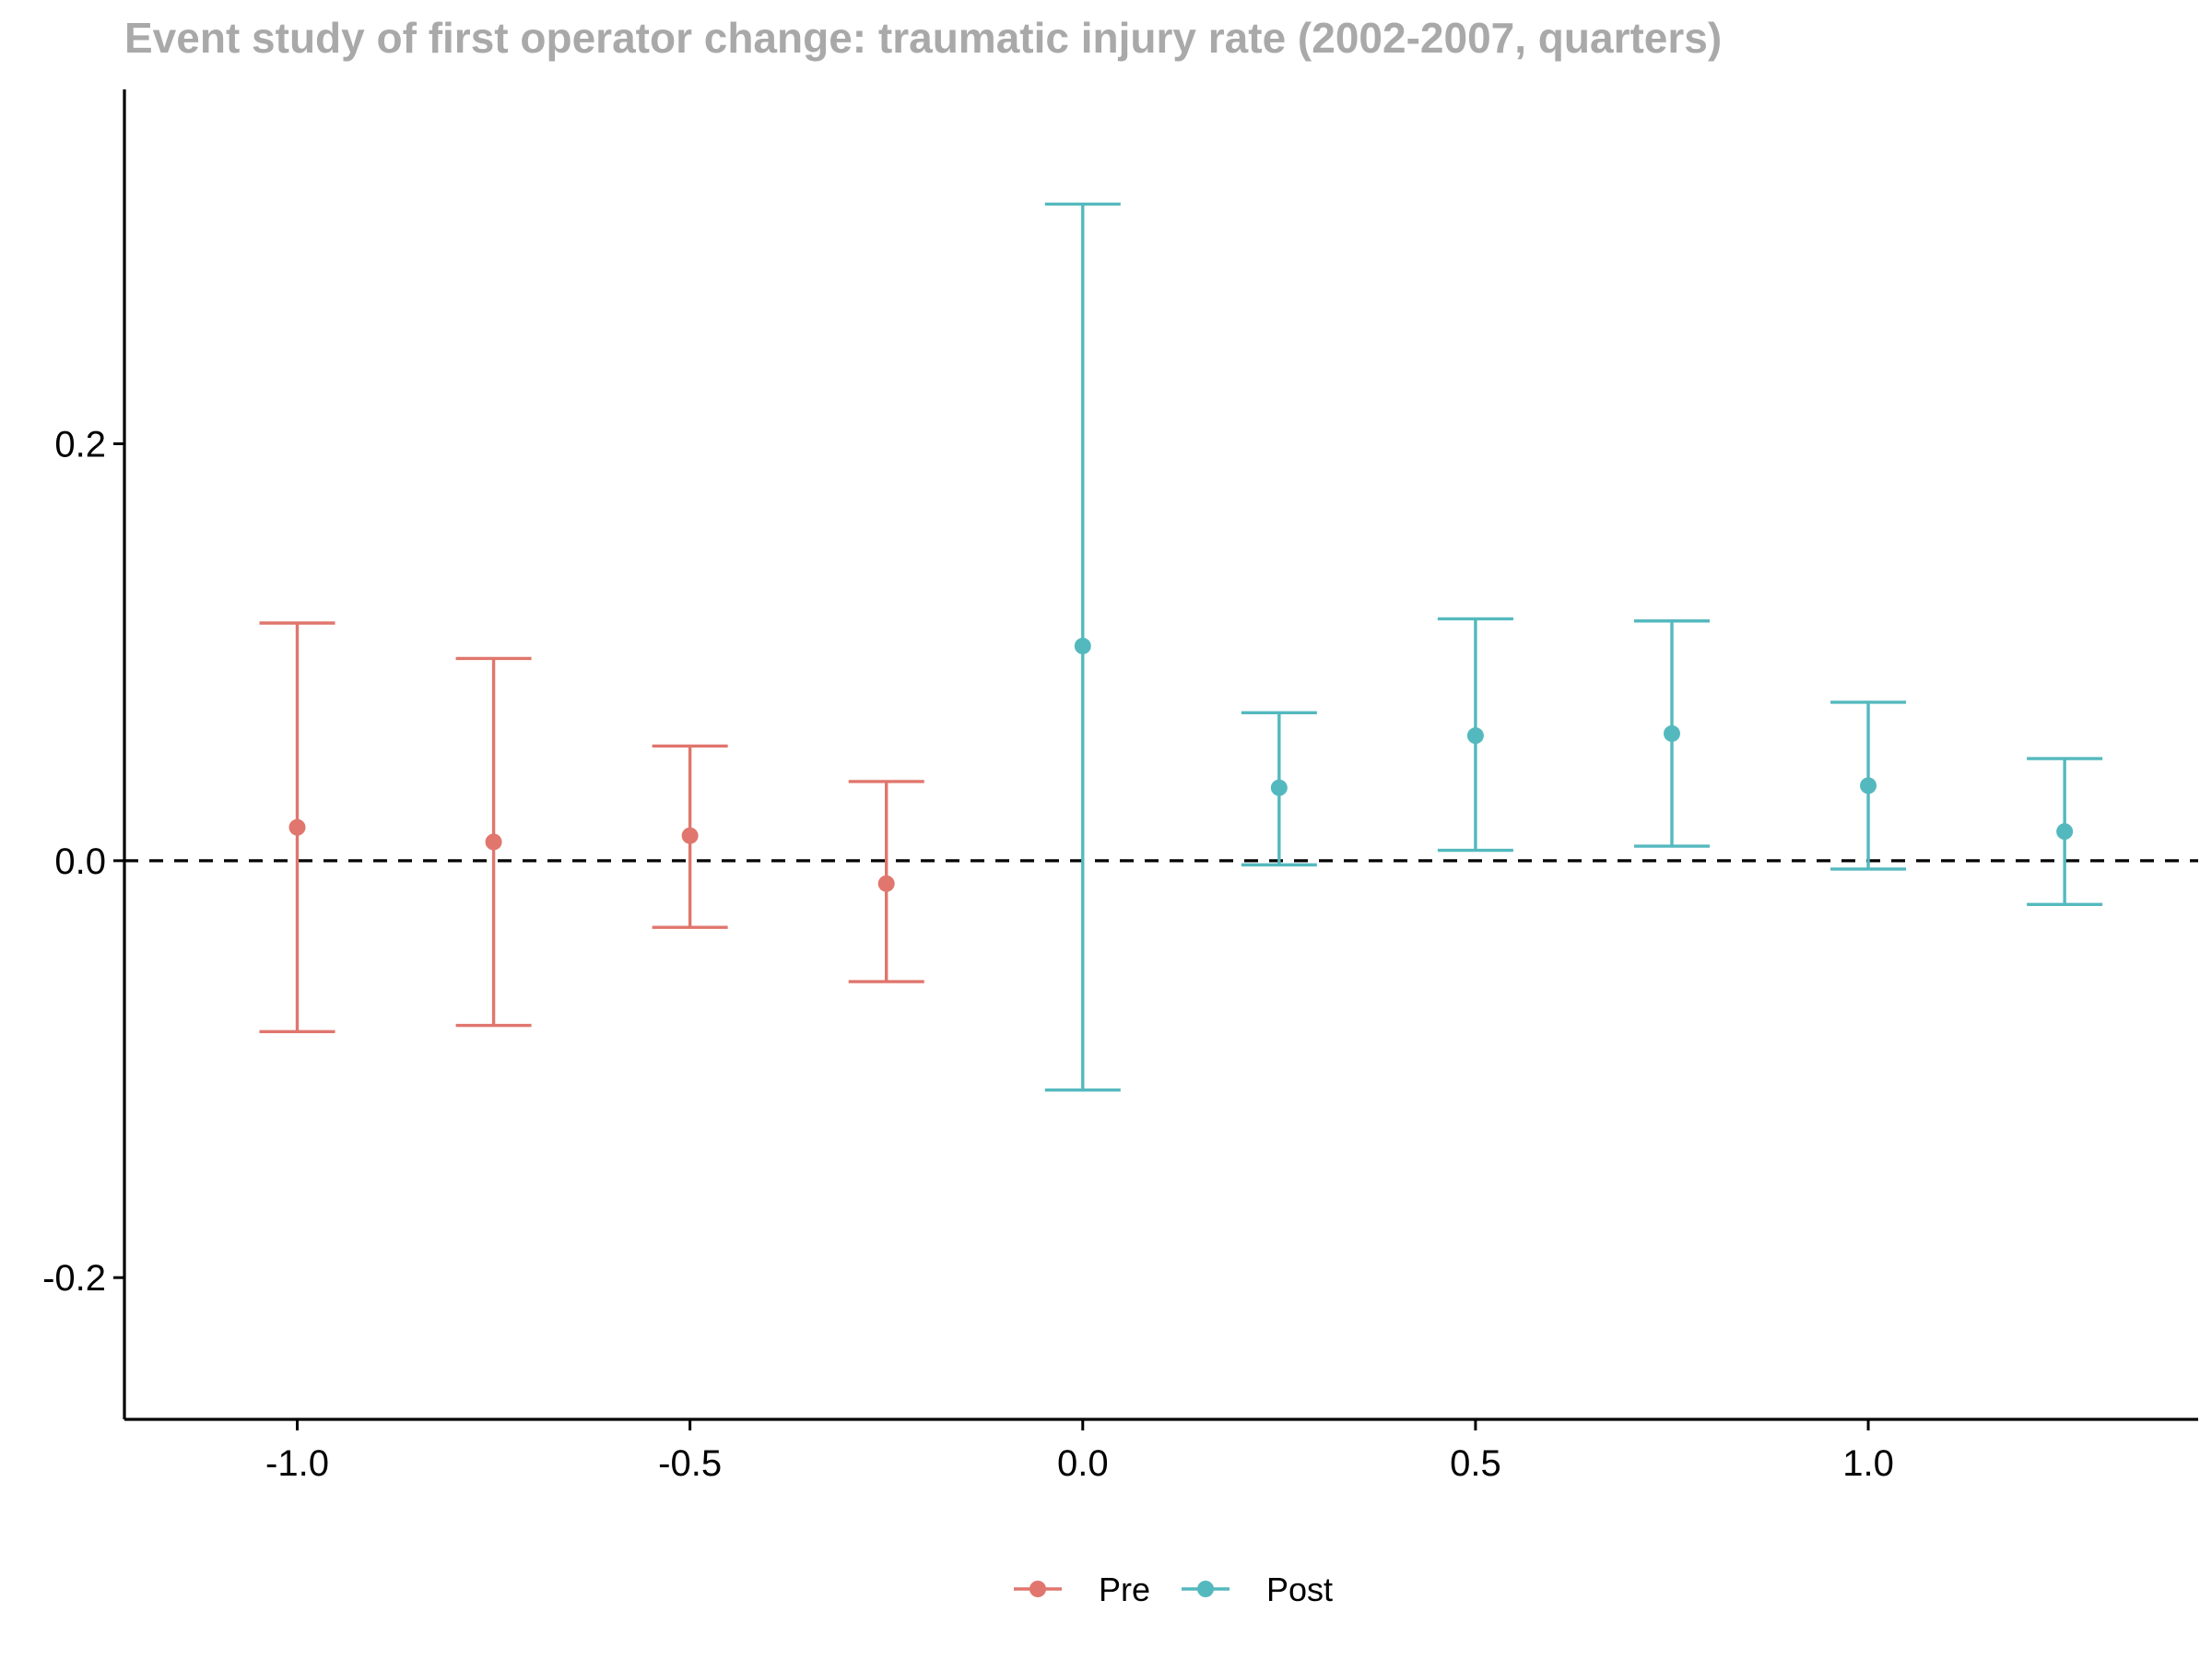  Describe the element at coordinates (1083, 1463) in the screenshot. I see `x-tick-label: 0.0` at that location.